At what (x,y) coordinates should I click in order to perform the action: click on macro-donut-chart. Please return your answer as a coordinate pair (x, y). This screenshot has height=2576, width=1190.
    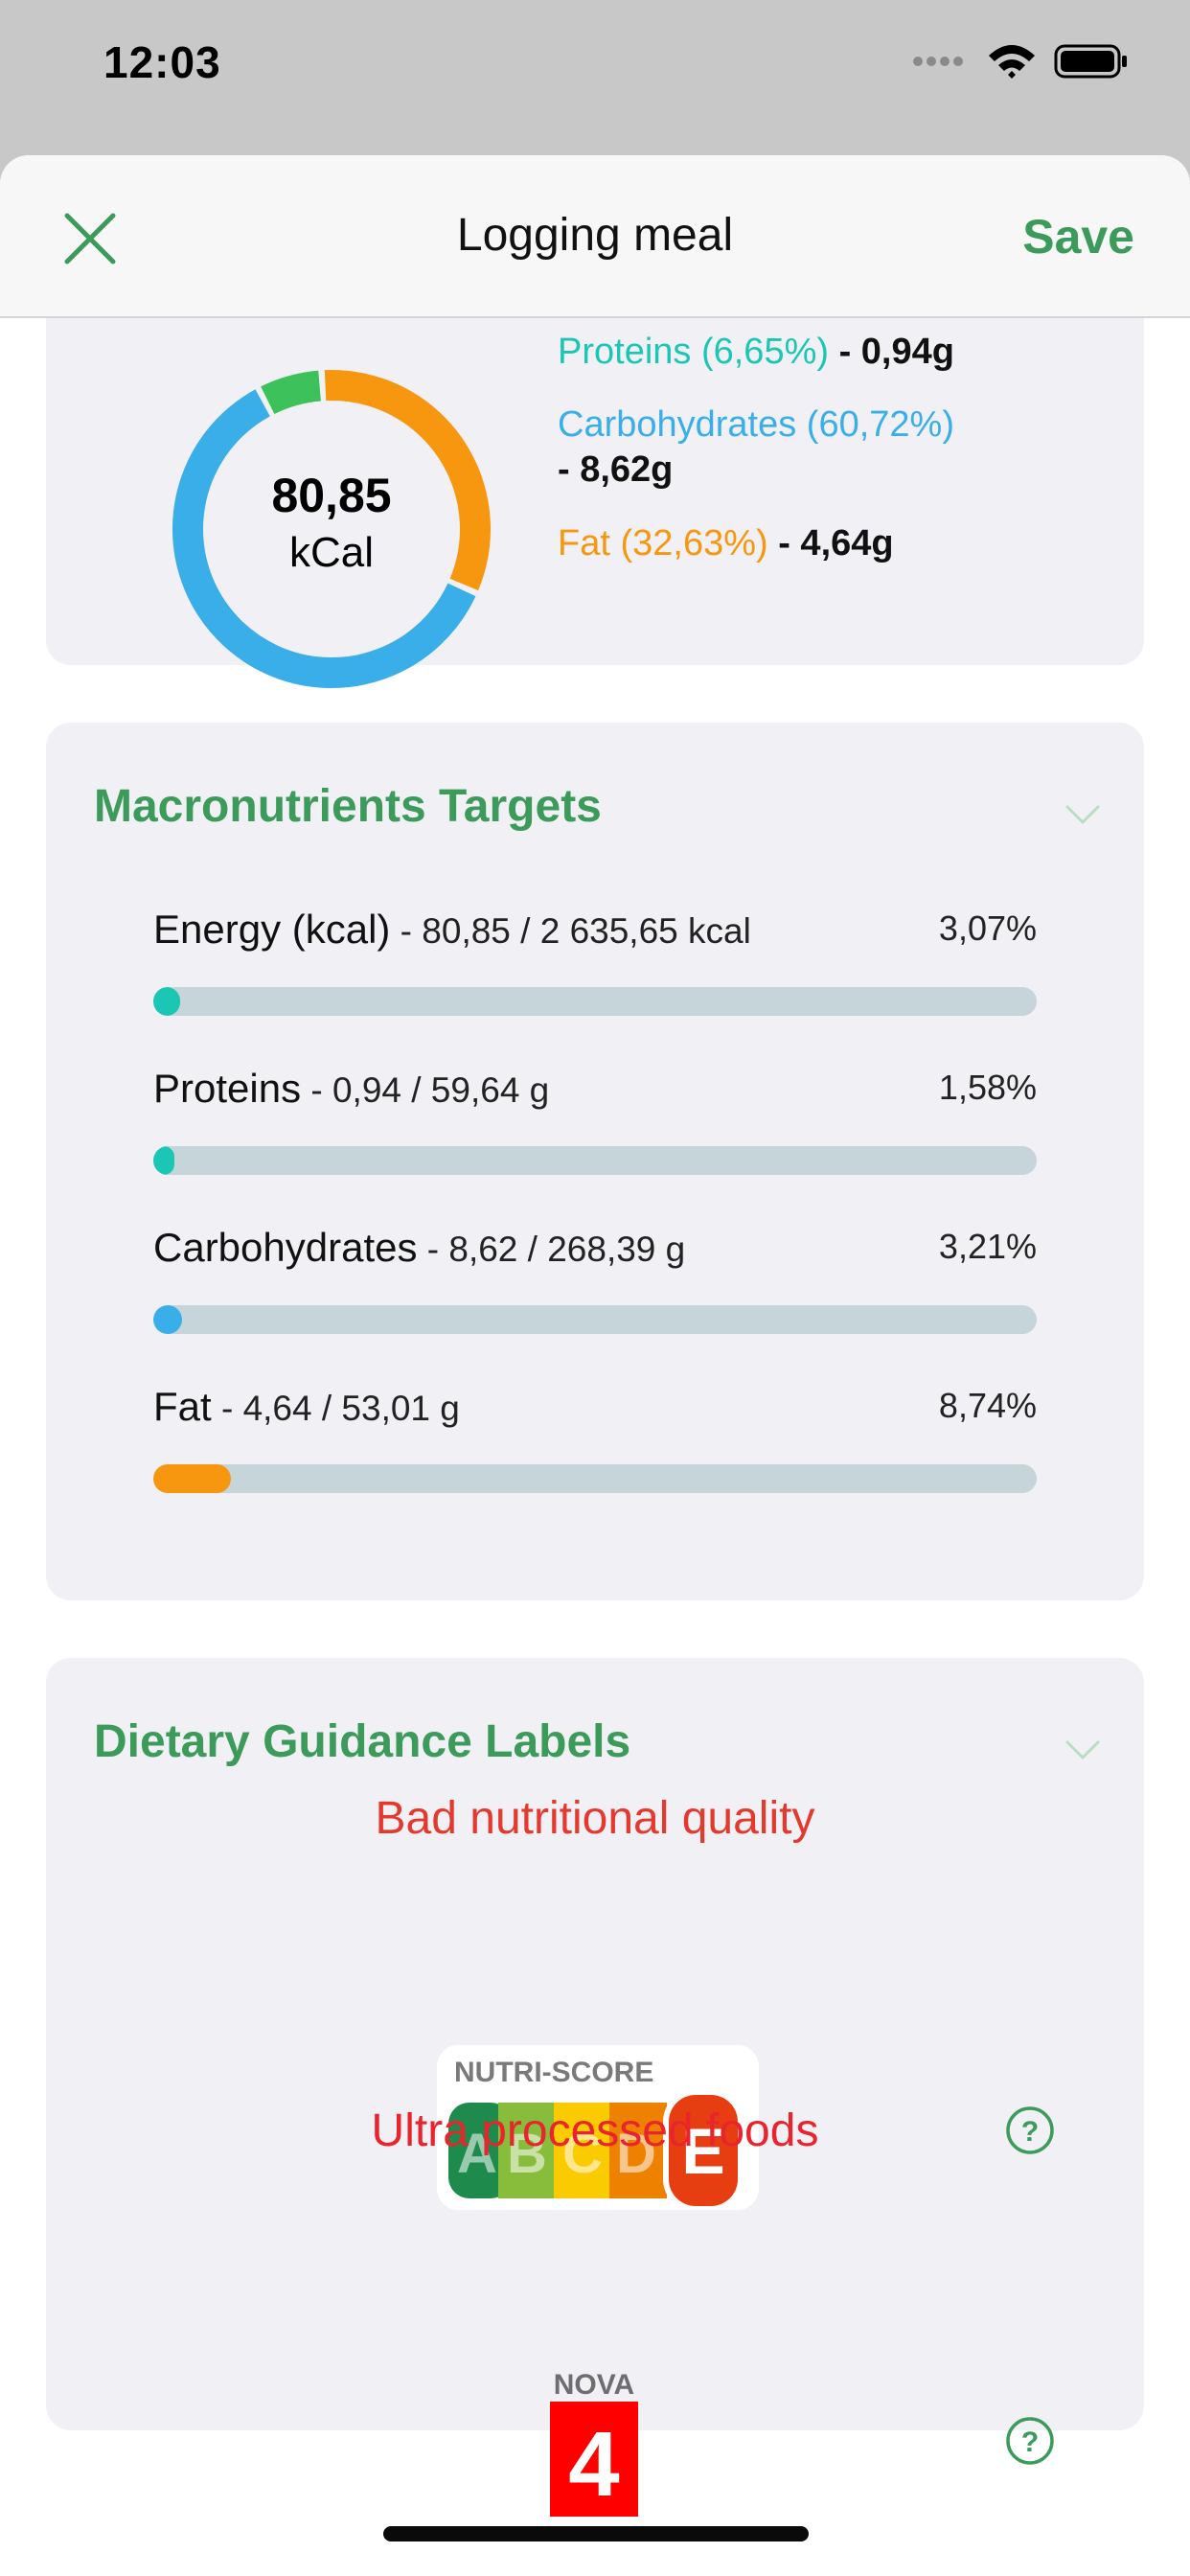
    Looking at the image, I should click on (332, 529).